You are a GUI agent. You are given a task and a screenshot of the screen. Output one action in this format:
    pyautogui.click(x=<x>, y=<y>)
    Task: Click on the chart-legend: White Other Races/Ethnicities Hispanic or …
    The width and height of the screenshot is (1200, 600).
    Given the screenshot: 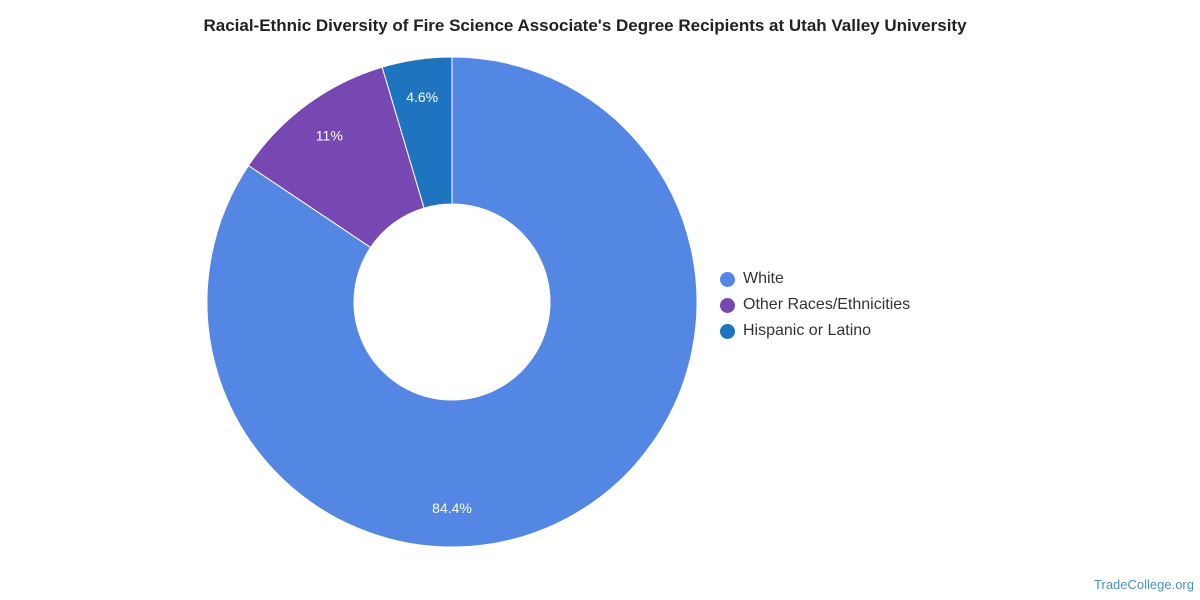 What is the action you would take?
    pyautogui.click(x=815, y=305)
    